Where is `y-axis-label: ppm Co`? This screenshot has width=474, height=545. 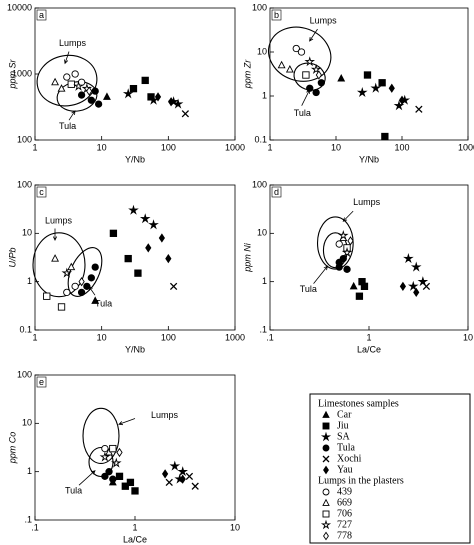
y-axis-label: ppm Co is located at coordinates (12, 448).